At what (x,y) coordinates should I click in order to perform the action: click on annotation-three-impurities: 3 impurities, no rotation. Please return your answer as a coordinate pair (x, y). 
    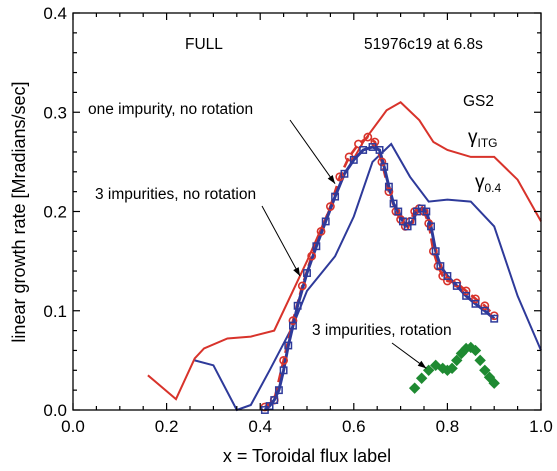
    Looking at the image, I should click on (175, 194).